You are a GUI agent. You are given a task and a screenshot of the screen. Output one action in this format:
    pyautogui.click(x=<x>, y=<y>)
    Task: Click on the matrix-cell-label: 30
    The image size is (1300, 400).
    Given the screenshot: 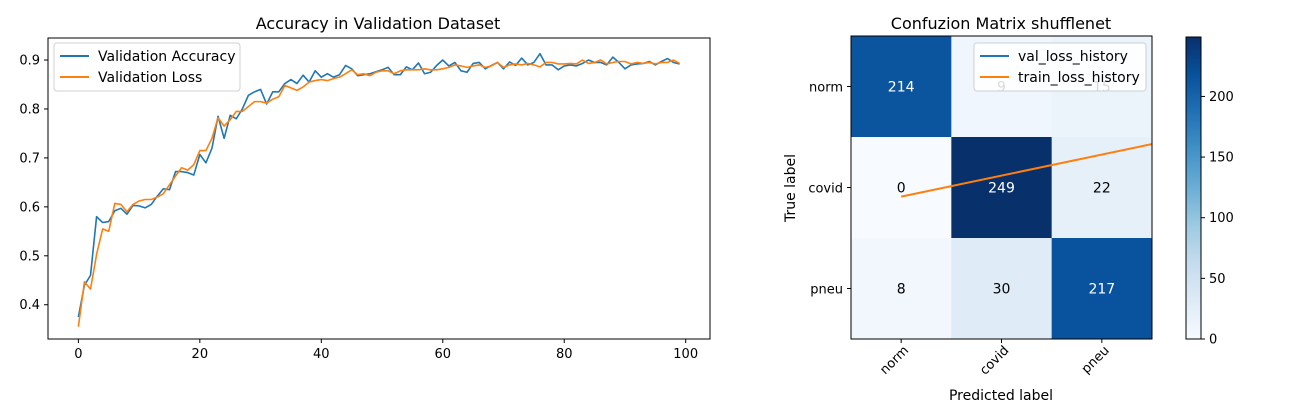 What is the action you would take?
    pyautogui.click(x=1002, y=290)
    